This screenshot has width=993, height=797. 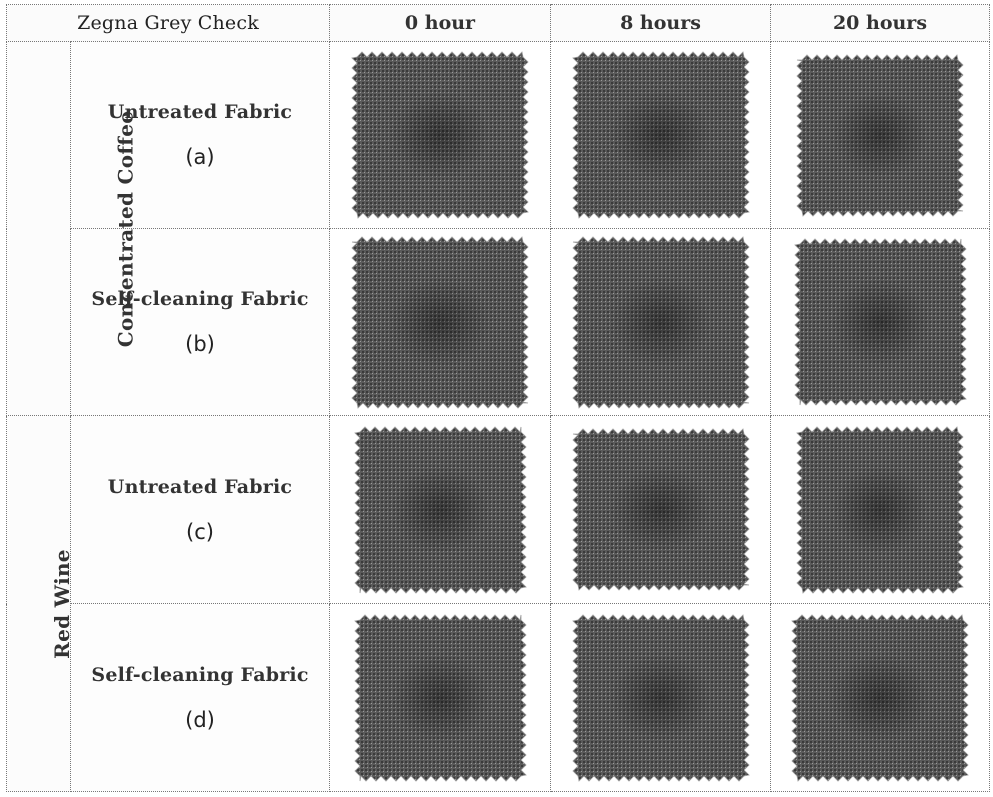 I want to click on row-label-d: Self-cleaning Fabric (d), so click(x=200, y=698).